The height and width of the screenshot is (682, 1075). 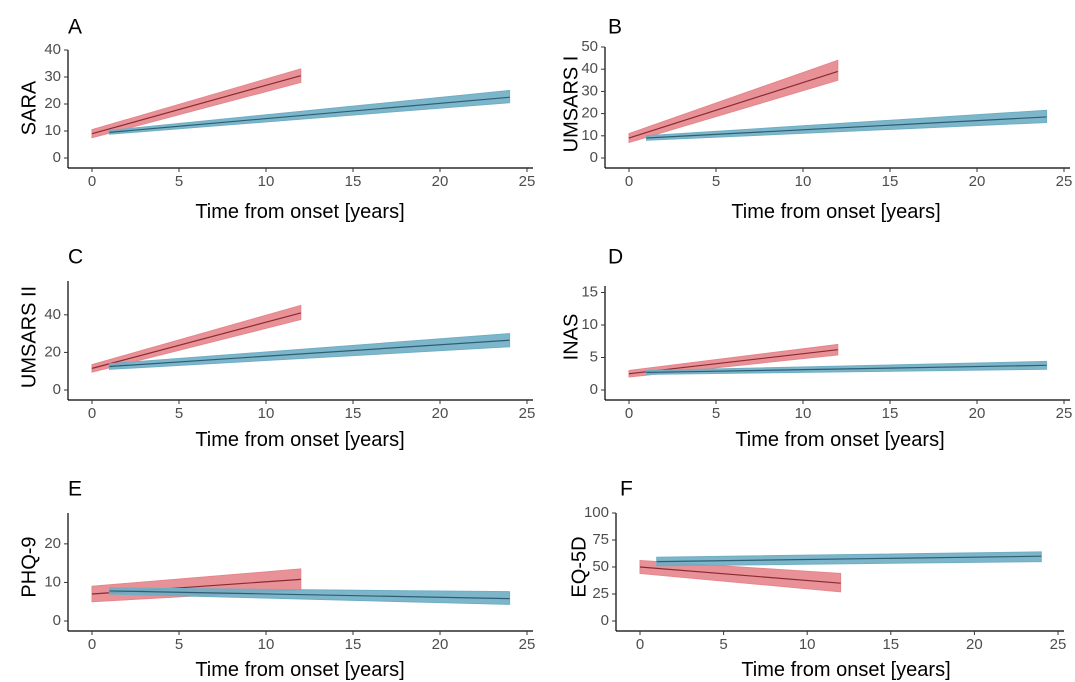 I want to click on y-axis-label: PHQ-9, so click(x=29, y=566).